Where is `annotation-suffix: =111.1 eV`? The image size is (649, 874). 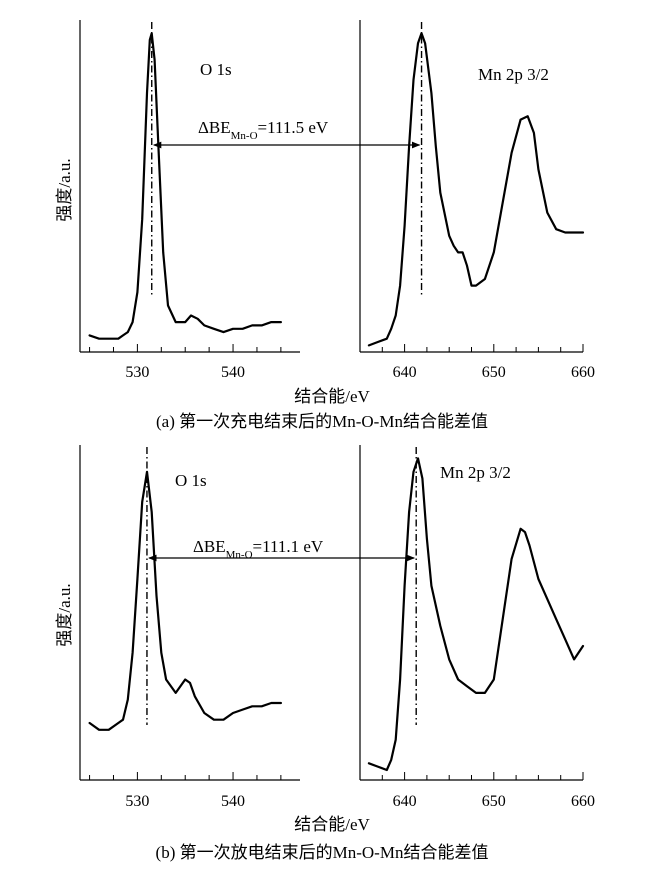 annotation-suffix: =111.1 eV is located at coordinates (288, 546).